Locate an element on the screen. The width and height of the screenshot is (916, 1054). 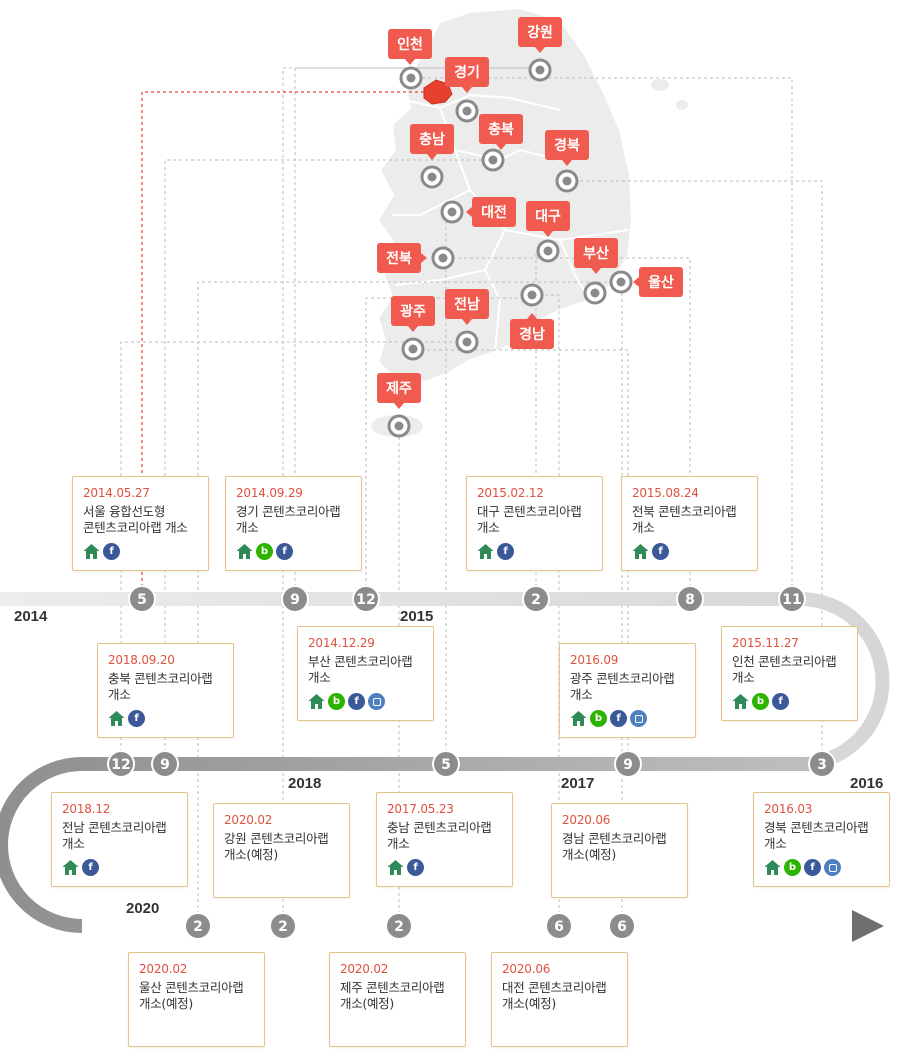
marker-label: 8 is located at coordinates (690, 600).